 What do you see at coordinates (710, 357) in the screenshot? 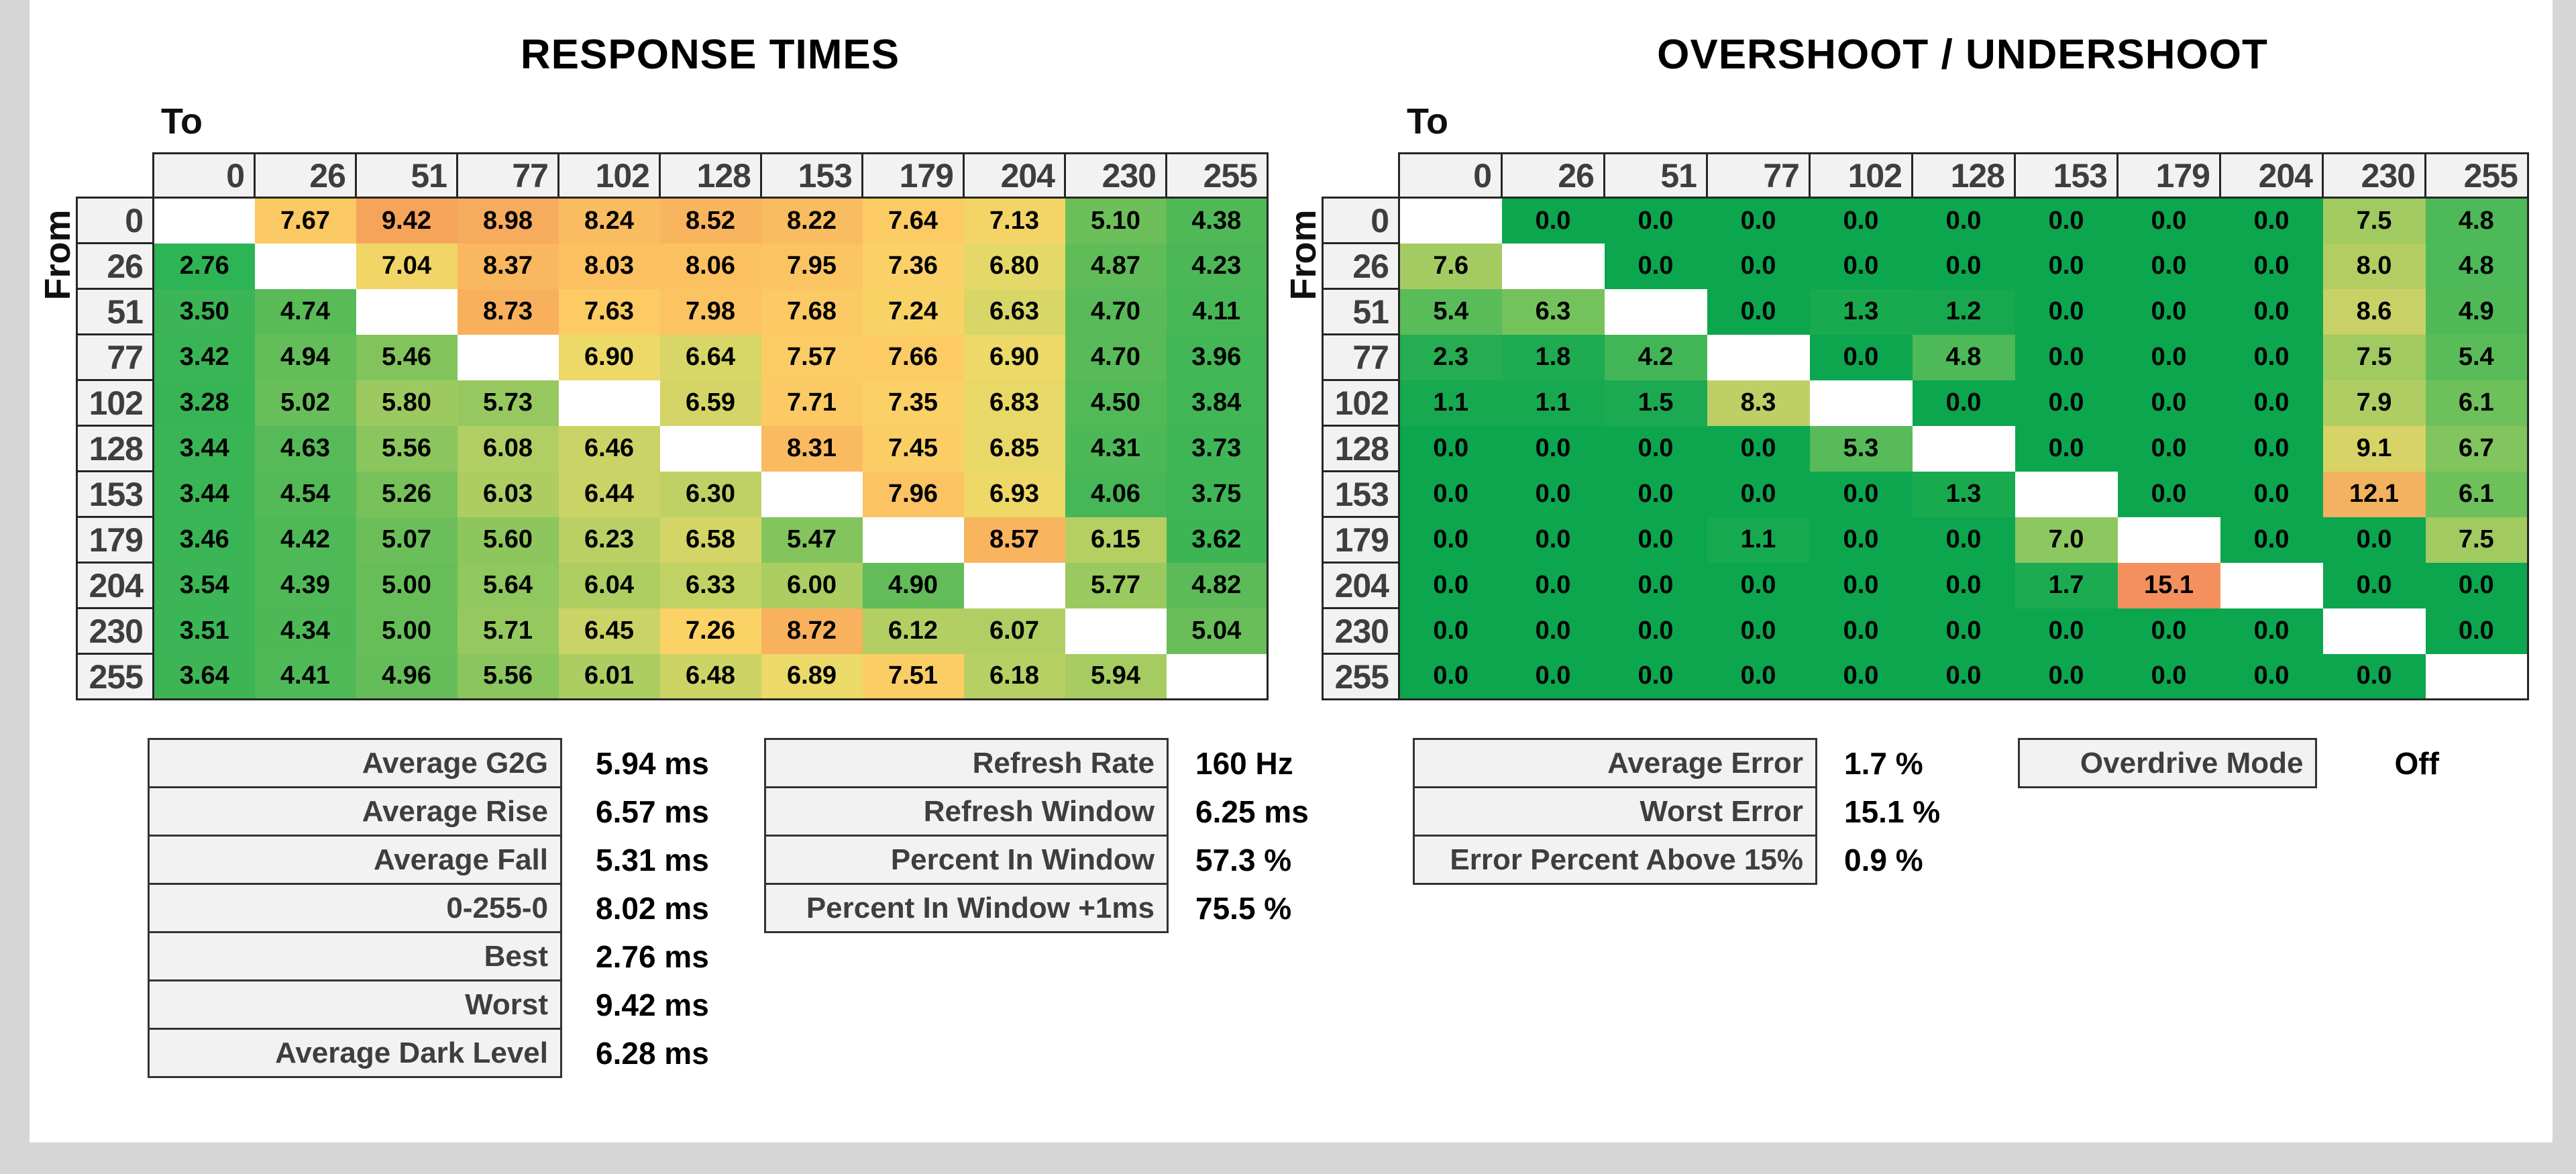
I see `heatmap-cell: 6.64` at bounding box center [710, 357].